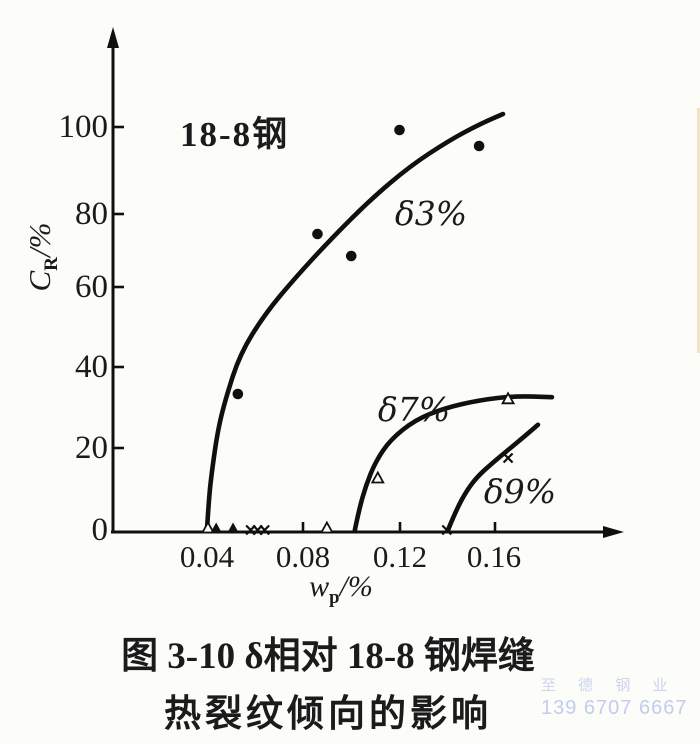 This screenshot has width=700, height=744. Describe the element at coordinates (303, 556) in the screenshot. I see `x-tick-label-008: 0.08` at that location.